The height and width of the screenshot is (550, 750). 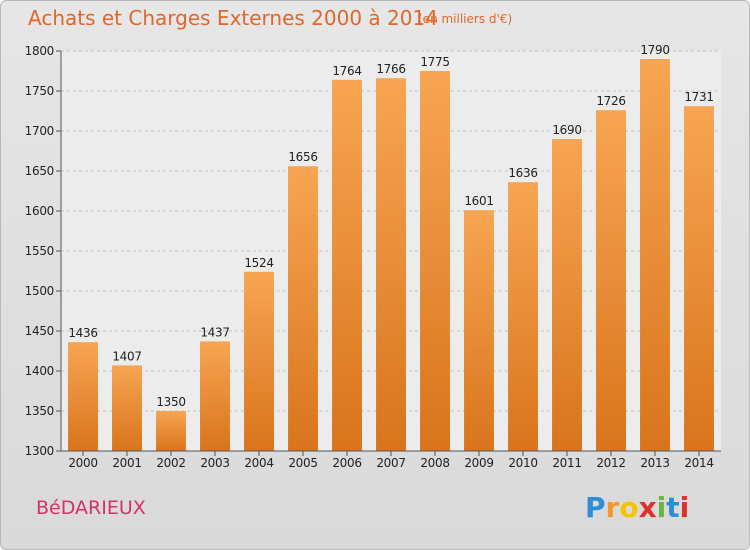 What do you see at coordinates (391, 264) in the screenshot?
I see `bar-2007` at bounding box center [391, 264].